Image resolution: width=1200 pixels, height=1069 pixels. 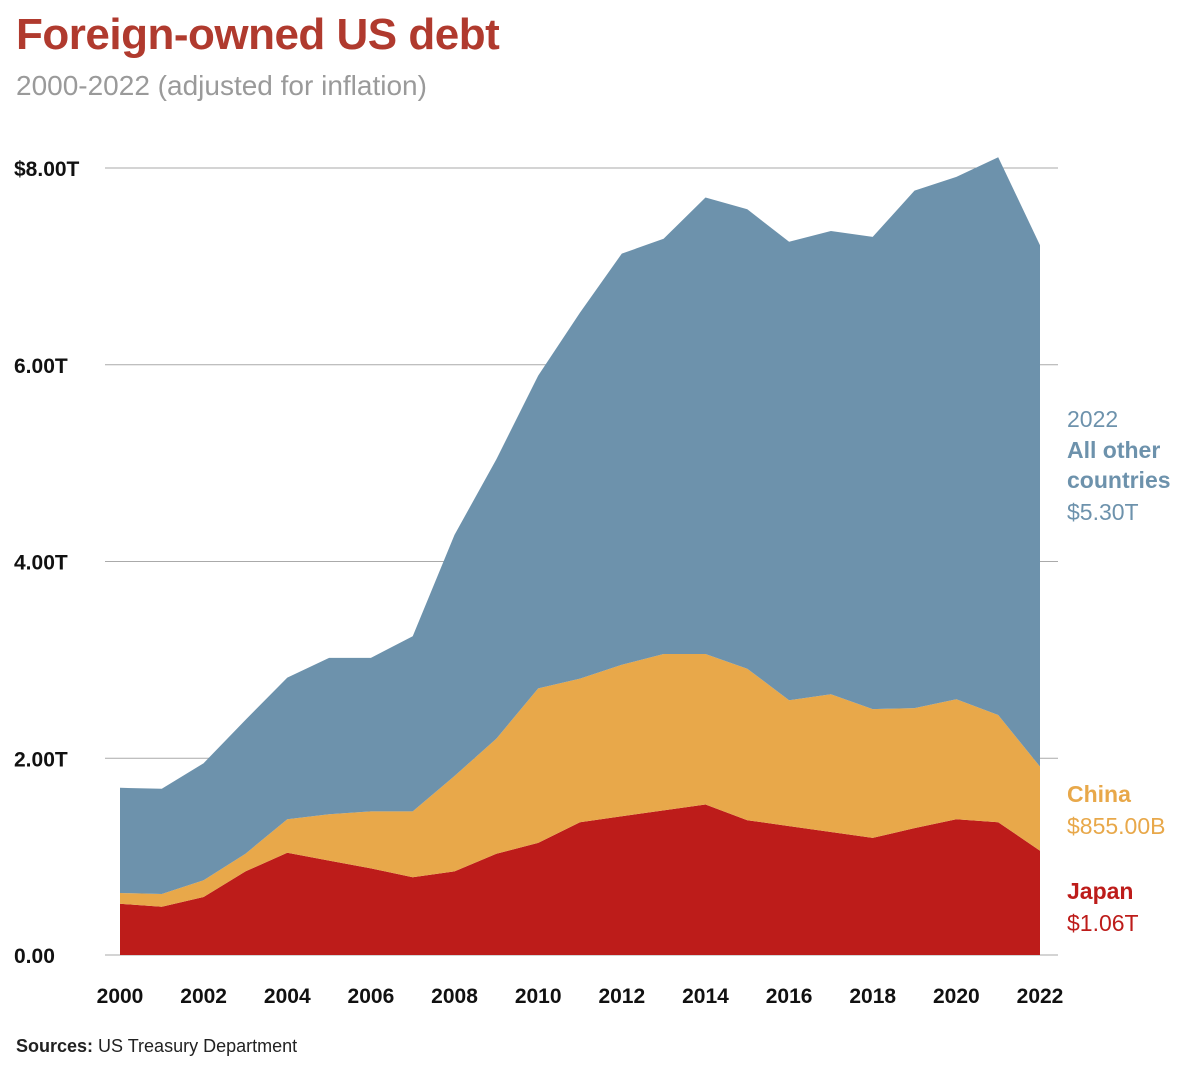 I want to click on chart-subtitle: 2000-2022 (adjusted for inflation), so click(x=221, y=85).